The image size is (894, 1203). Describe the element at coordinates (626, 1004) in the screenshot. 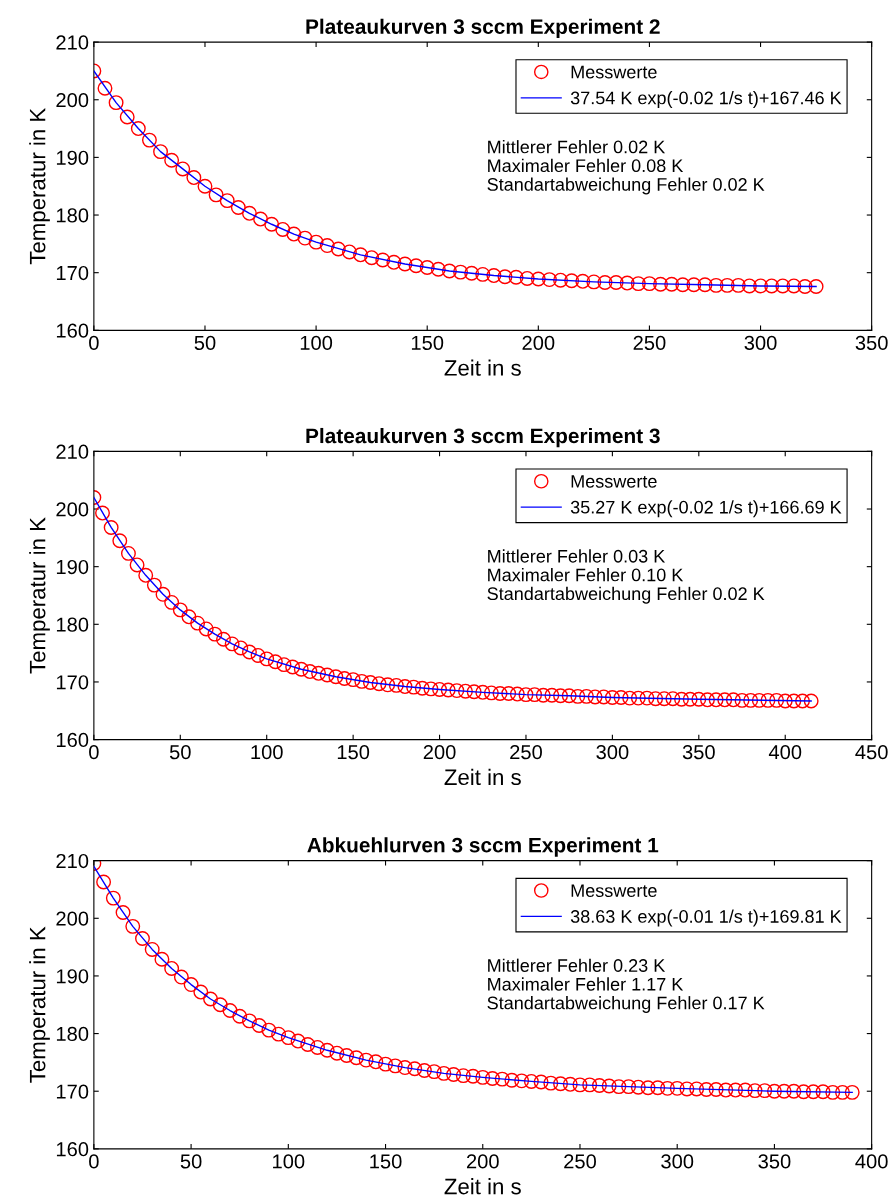

I see `annotation: Standartabweichung Fehler 0.17 K` at that location.